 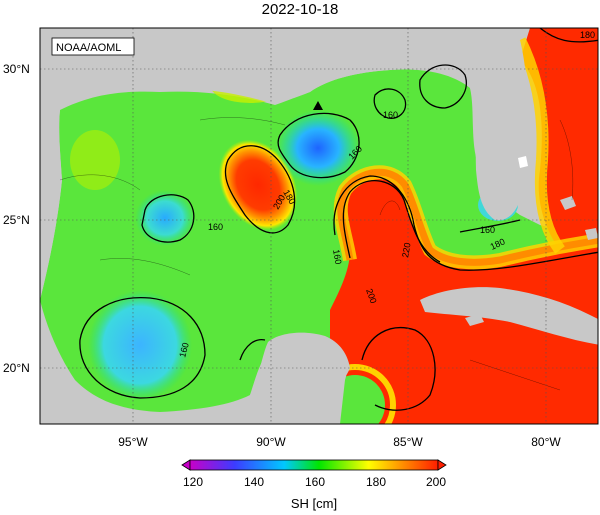 What do you see at coordinates (318, 148) in the screenshot?
I see `cold-eddy-north` at bounding box center [318, 148].